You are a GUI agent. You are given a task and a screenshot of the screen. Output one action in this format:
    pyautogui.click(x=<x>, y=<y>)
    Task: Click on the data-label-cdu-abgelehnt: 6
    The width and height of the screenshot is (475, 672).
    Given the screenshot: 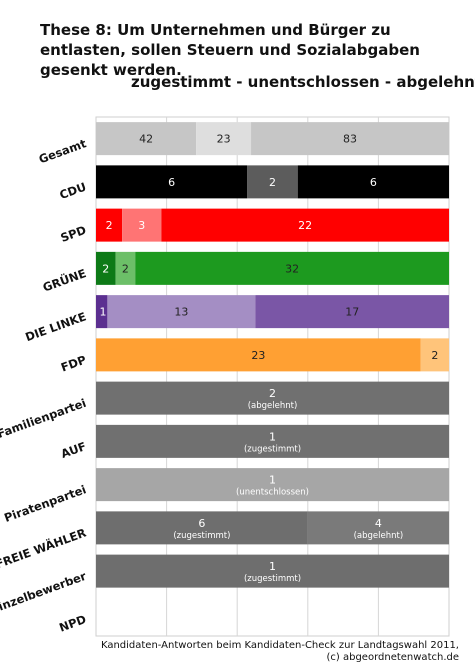 What is the action you would take?
    pyautogui.click(x=373, y=182)
    